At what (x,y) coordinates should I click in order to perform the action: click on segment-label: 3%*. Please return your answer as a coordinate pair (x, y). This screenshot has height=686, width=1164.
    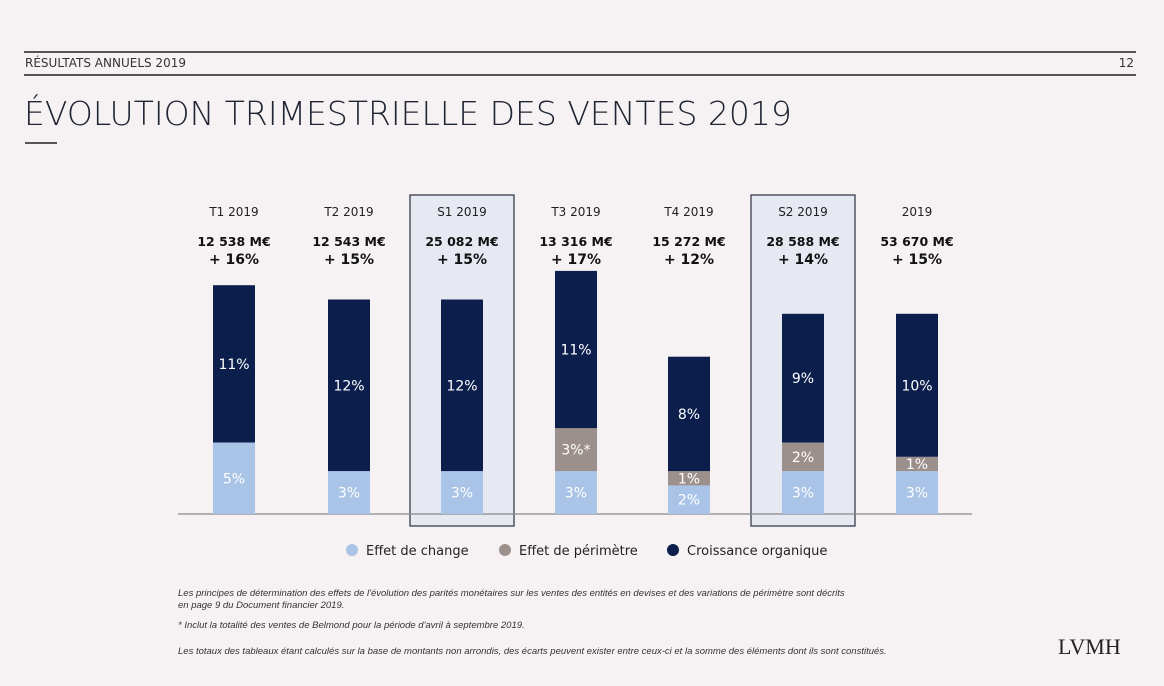
    Looking at the image, I should click on (575, 451).